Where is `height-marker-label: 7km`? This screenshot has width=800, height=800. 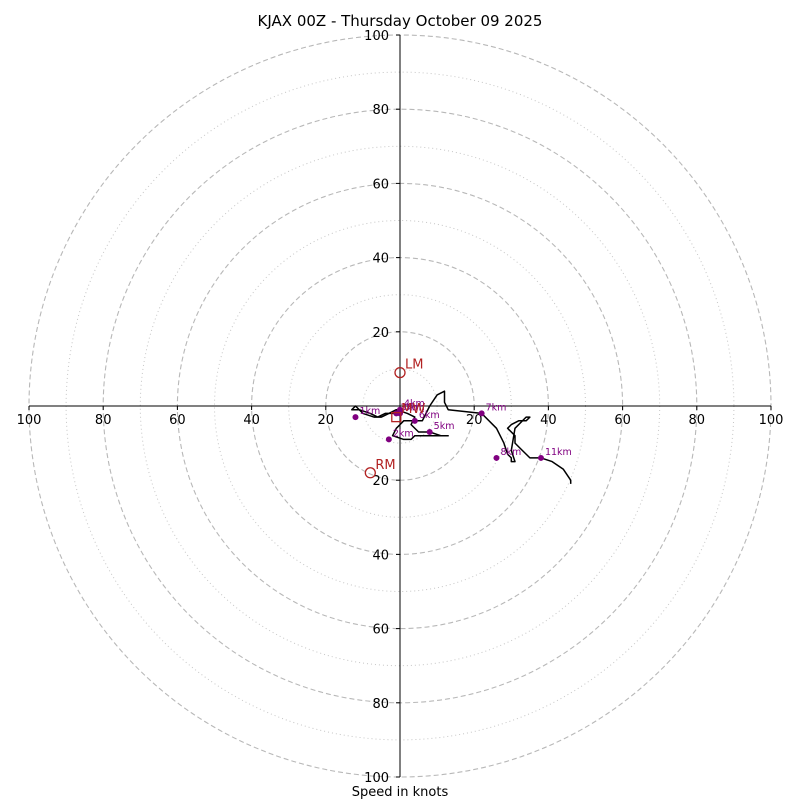
height-marker-label: 7km is located at coordinates (496, 407).